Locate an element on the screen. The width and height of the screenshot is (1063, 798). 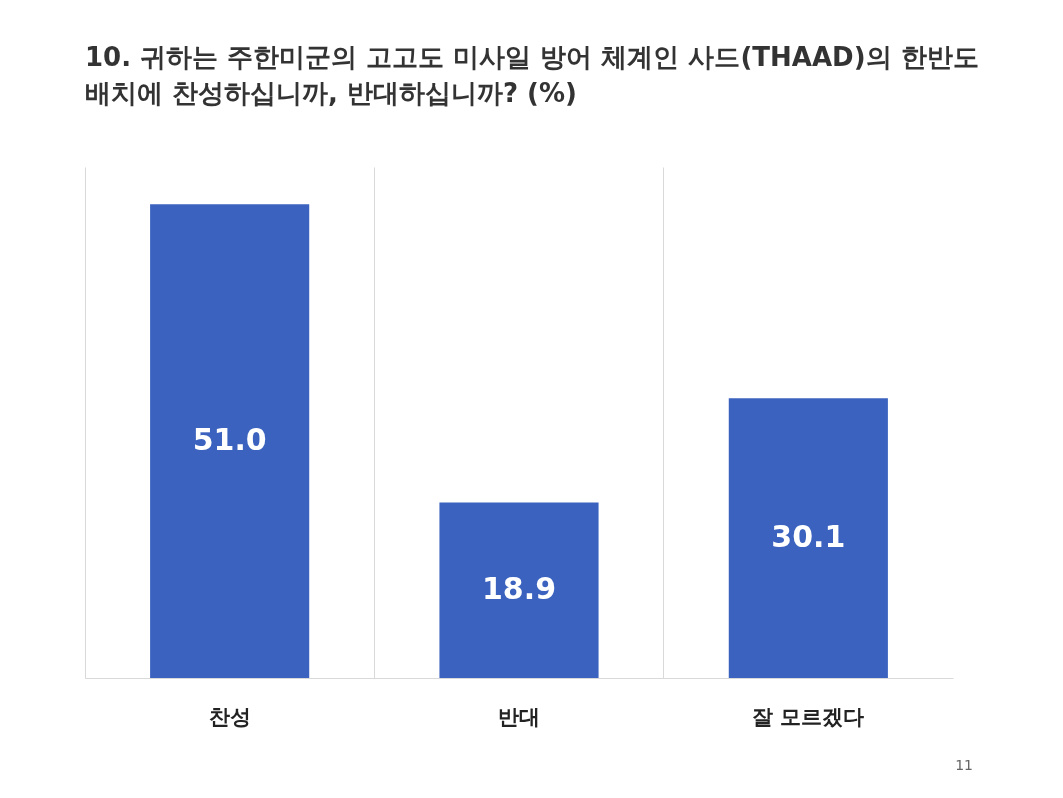
data-label: 18.9 is located at coordinates (519, 589).